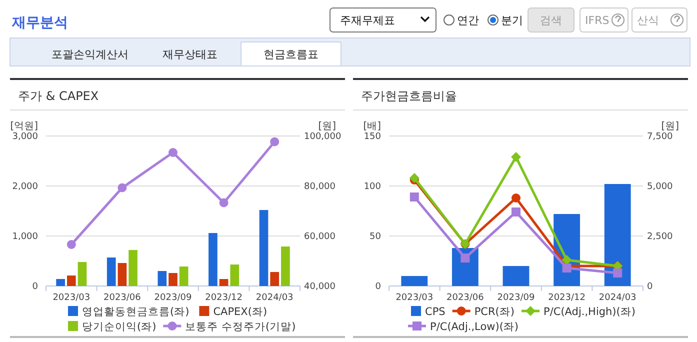 The height and width of the screenshot is (342, 697). Describe the element at coordinates (660, 187) in the screenshot. I see `y2-tick-label: 5,000` at that location.